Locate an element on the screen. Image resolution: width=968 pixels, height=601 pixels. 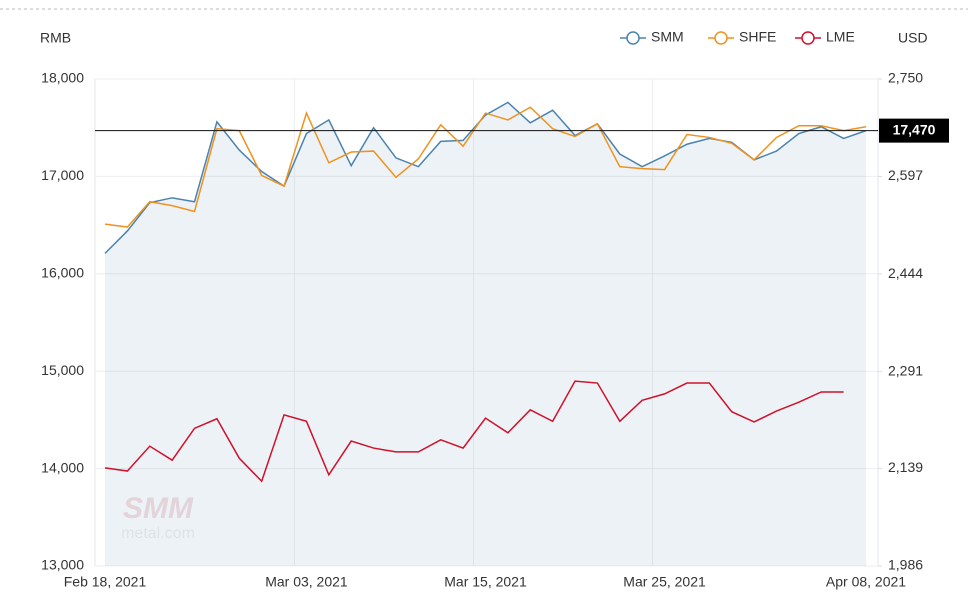
legend-label: SHFE is located at coordinates (757, 37).